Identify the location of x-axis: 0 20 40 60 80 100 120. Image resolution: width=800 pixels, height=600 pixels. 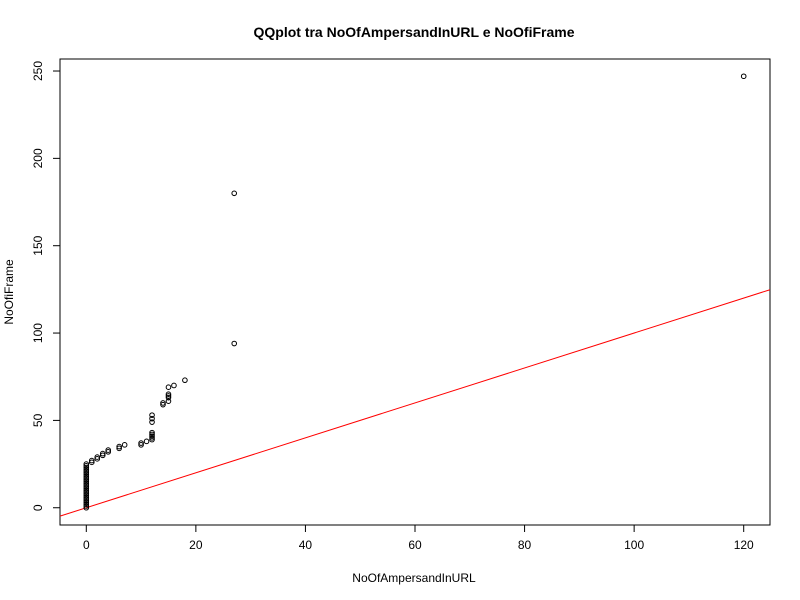
(418, 538).